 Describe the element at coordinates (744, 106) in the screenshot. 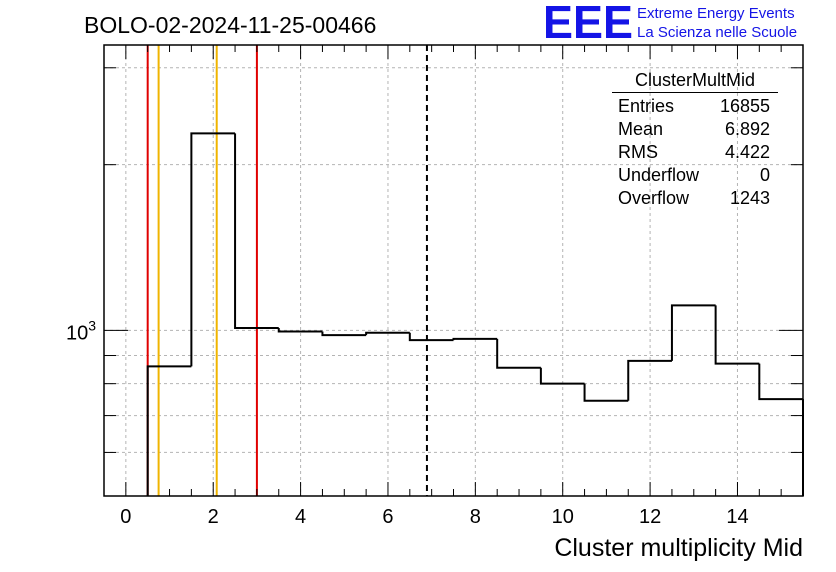

I see `stats-value: 16855` at that location.